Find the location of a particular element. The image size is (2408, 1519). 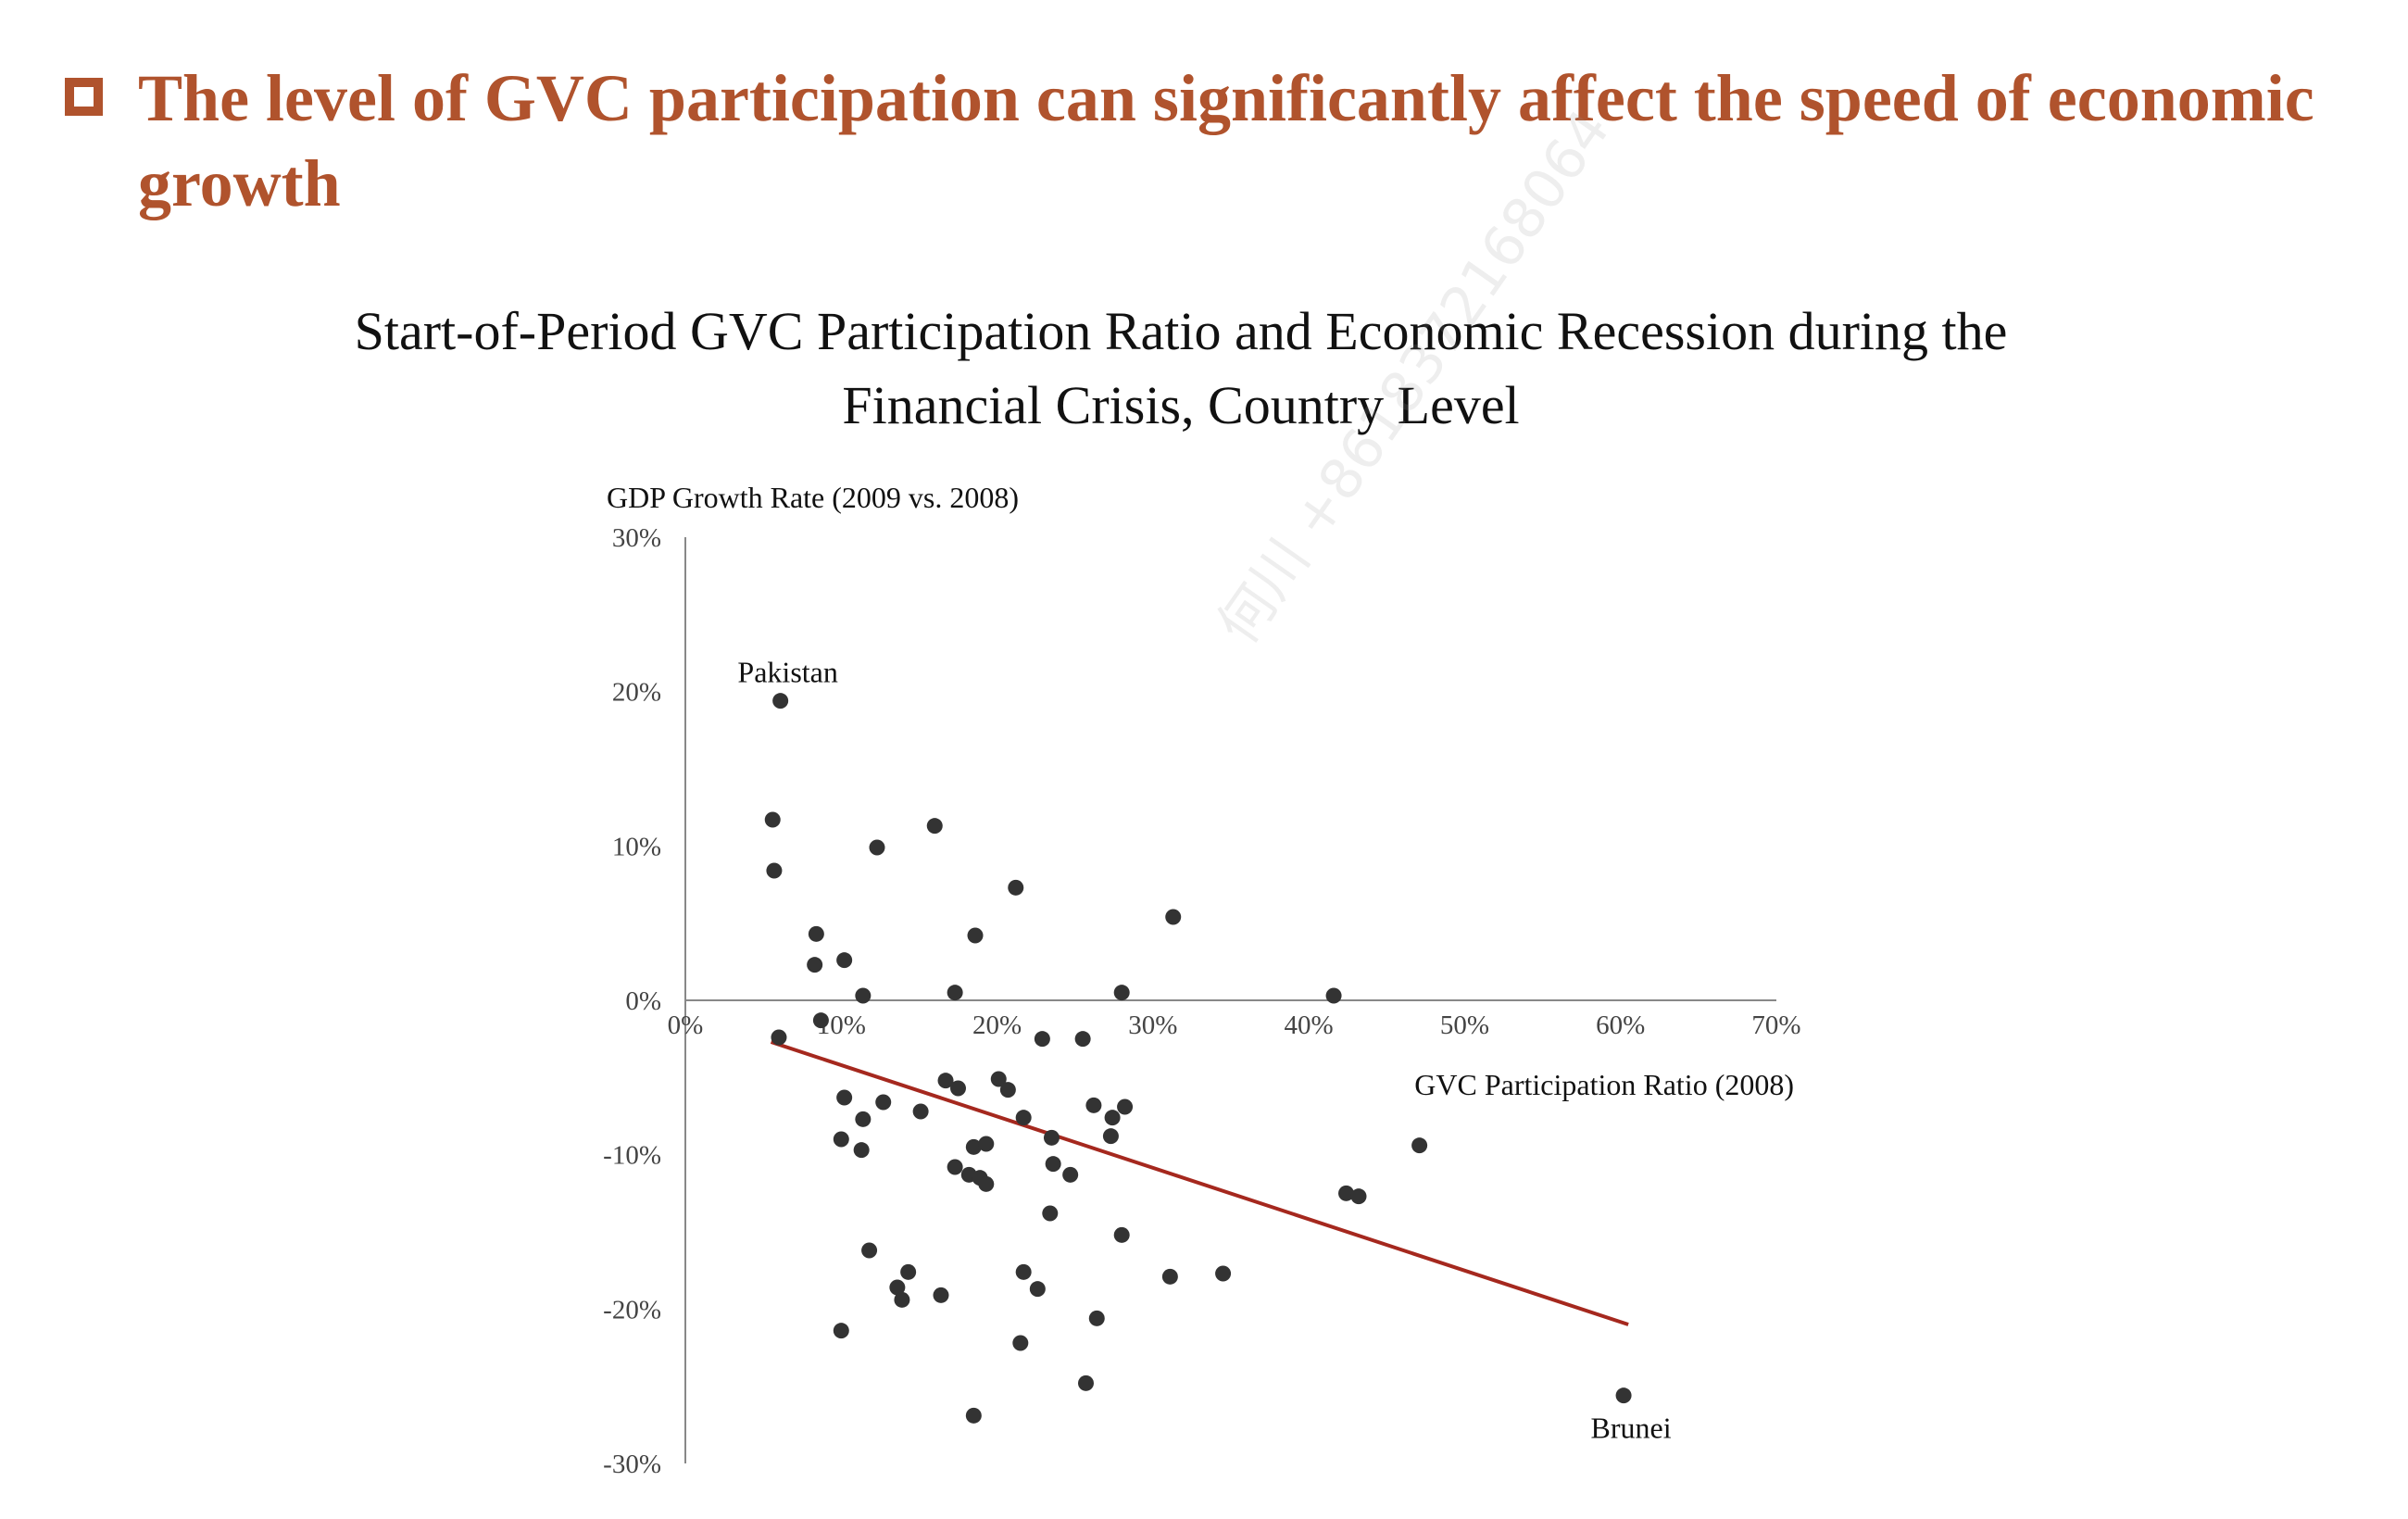

trendline-group is located at coordinates (1199, 1183).